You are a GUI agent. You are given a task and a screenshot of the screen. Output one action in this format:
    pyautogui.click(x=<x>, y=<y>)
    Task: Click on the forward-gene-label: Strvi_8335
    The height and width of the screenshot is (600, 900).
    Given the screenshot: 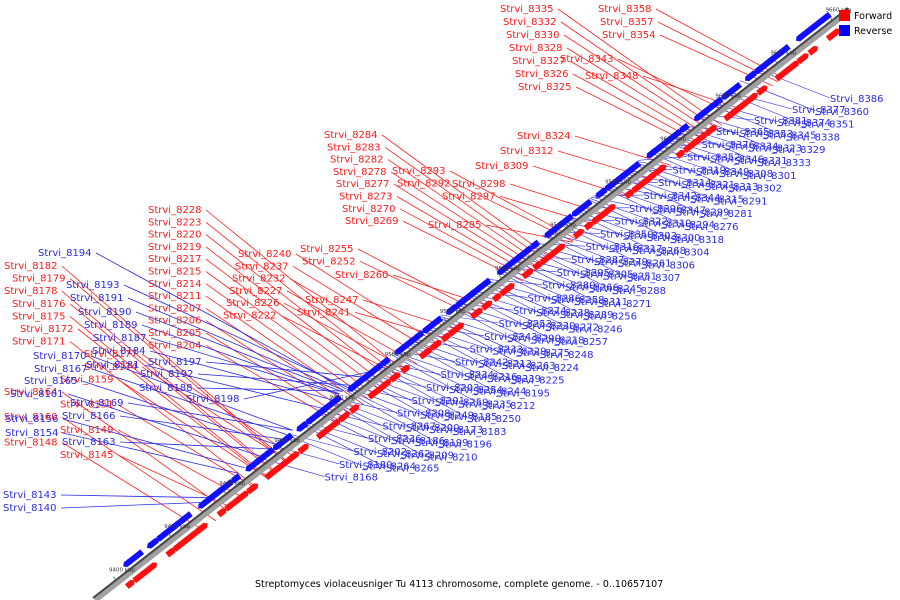 What is the action you would take?
    pyautogui.click(x=527, y=9)
    